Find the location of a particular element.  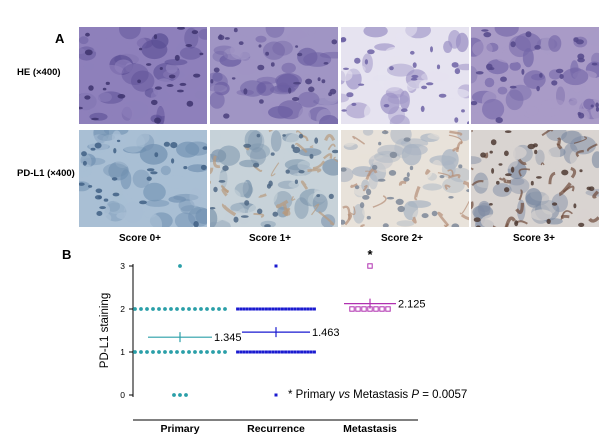

he-score-1-image is located at coordinates (274, 75).